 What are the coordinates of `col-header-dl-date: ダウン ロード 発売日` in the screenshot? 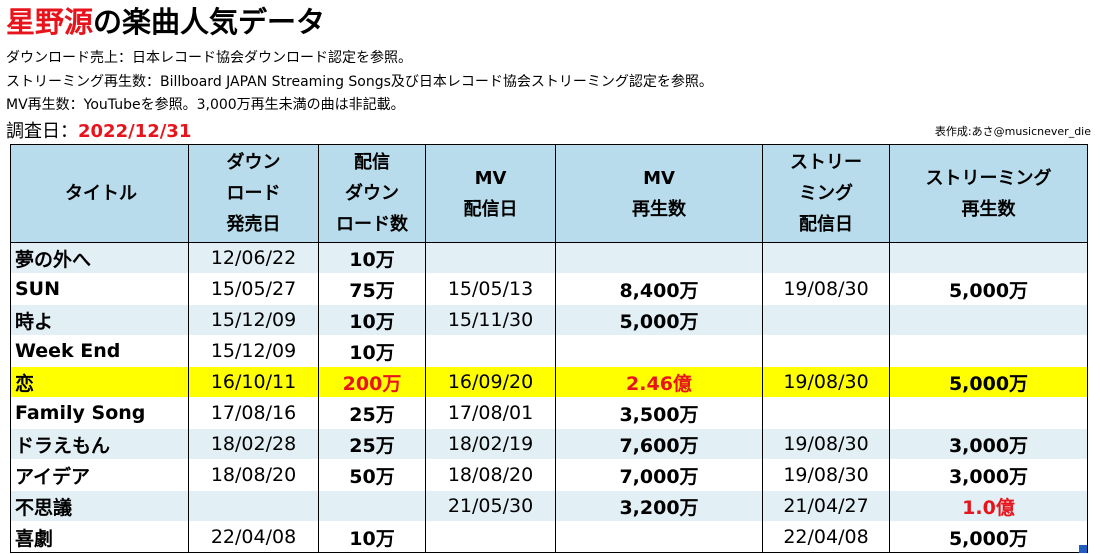 It's located at (253, 193).